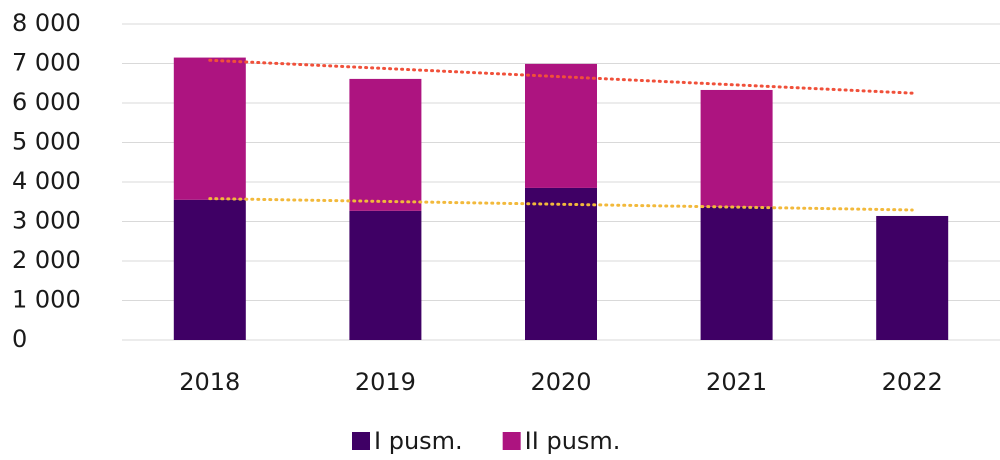 The height and width of the screenshot is (460, 1000). What do you see at coordinates (46, 102) in the screenshot?
I see `y-tick-label: 6 000` at bounding box center [46, 102].